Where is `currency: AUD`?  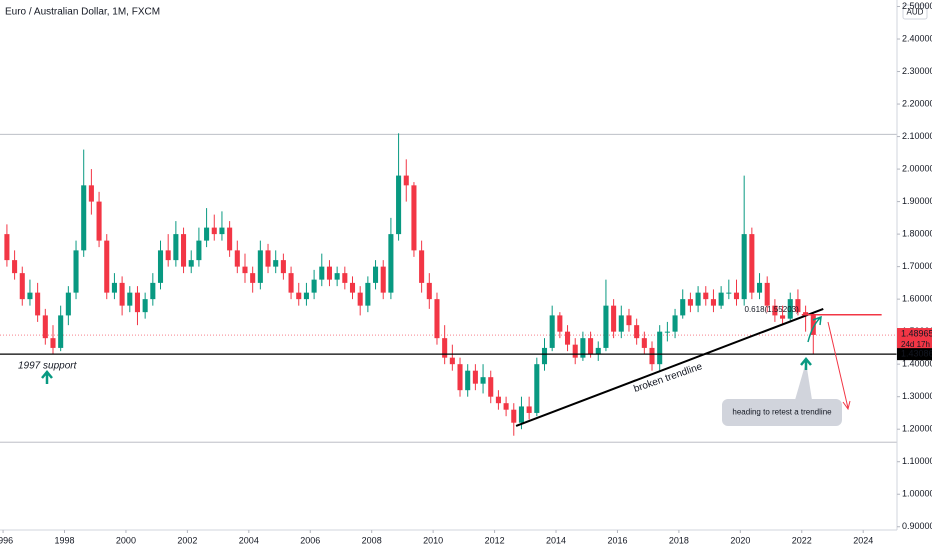 currency: AUD is located at coordinates (915, 12).